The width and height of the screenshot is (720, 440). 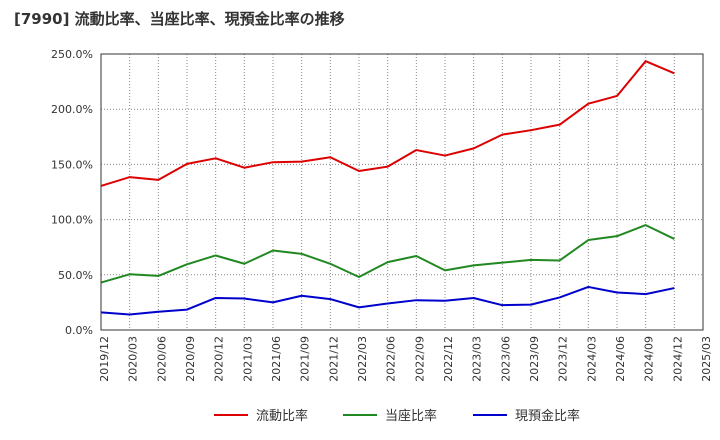 What do you see at coordinates (161, 359) in the screenshot?
I see `x-tick-label: 2020/06` at bounding box center [161, 359].